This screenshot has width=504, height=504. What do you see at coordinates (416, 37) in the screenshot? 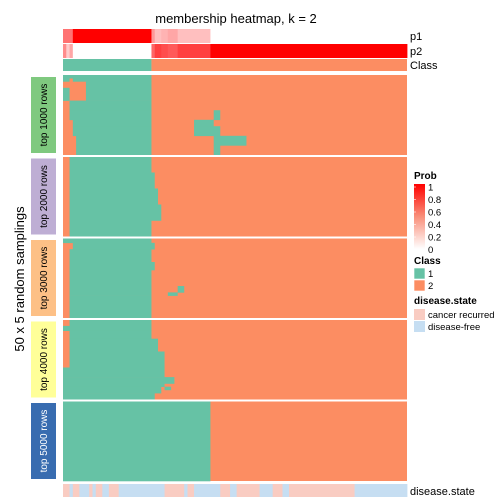
I see `annotation-label-p1: p1` at bounding box center [416, 37].